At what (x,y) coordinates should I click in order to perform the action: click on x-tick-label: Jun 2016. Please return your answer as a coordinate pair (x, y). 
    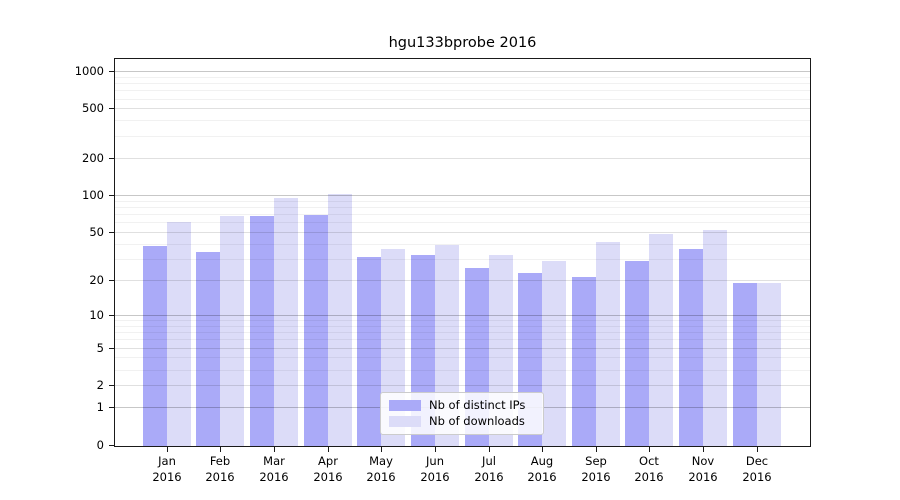
    Looking at the image, I should click on (435, 469).